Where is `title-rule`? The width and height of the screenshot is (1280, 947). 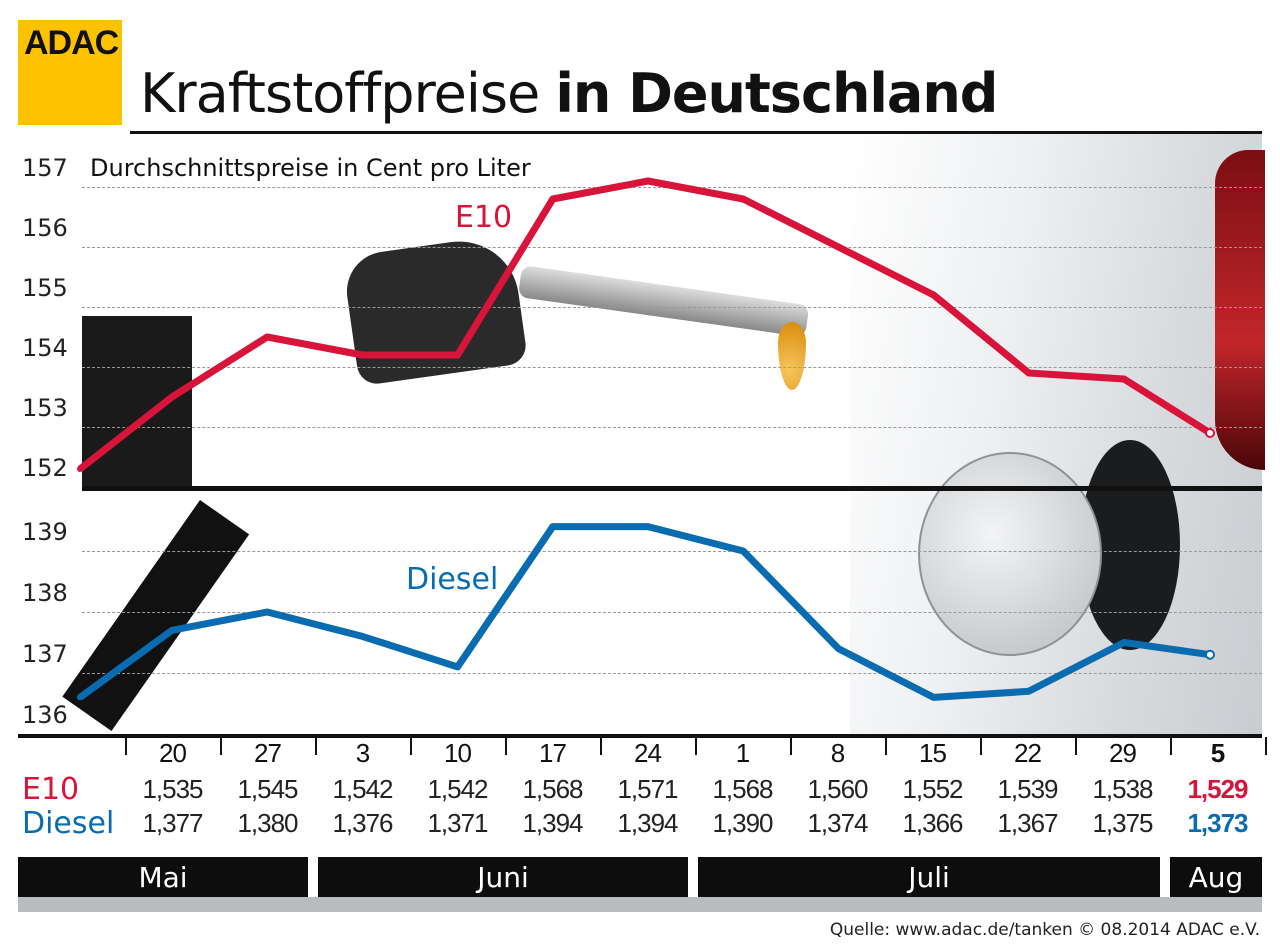 title-rule is located at coordinates (696, 132).